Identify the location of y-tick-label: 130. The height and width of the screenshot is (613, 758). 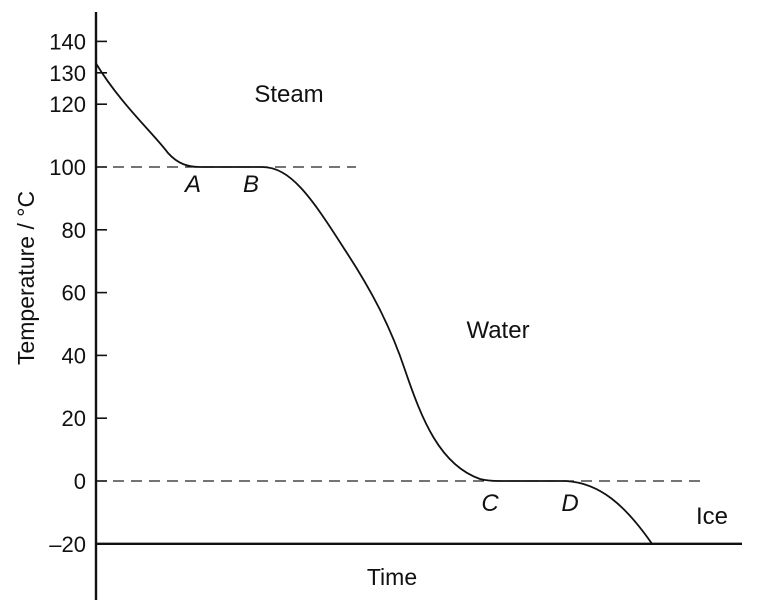
(67, 73).